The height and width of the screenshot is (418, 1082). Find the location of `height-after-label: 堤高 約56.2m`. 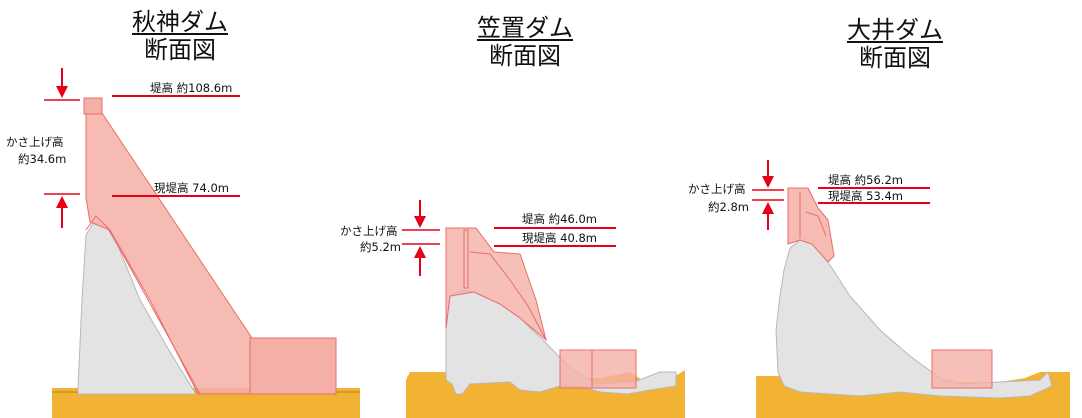

height-after-label: 堤高 約56.2m is located at coordinates (865, 180).